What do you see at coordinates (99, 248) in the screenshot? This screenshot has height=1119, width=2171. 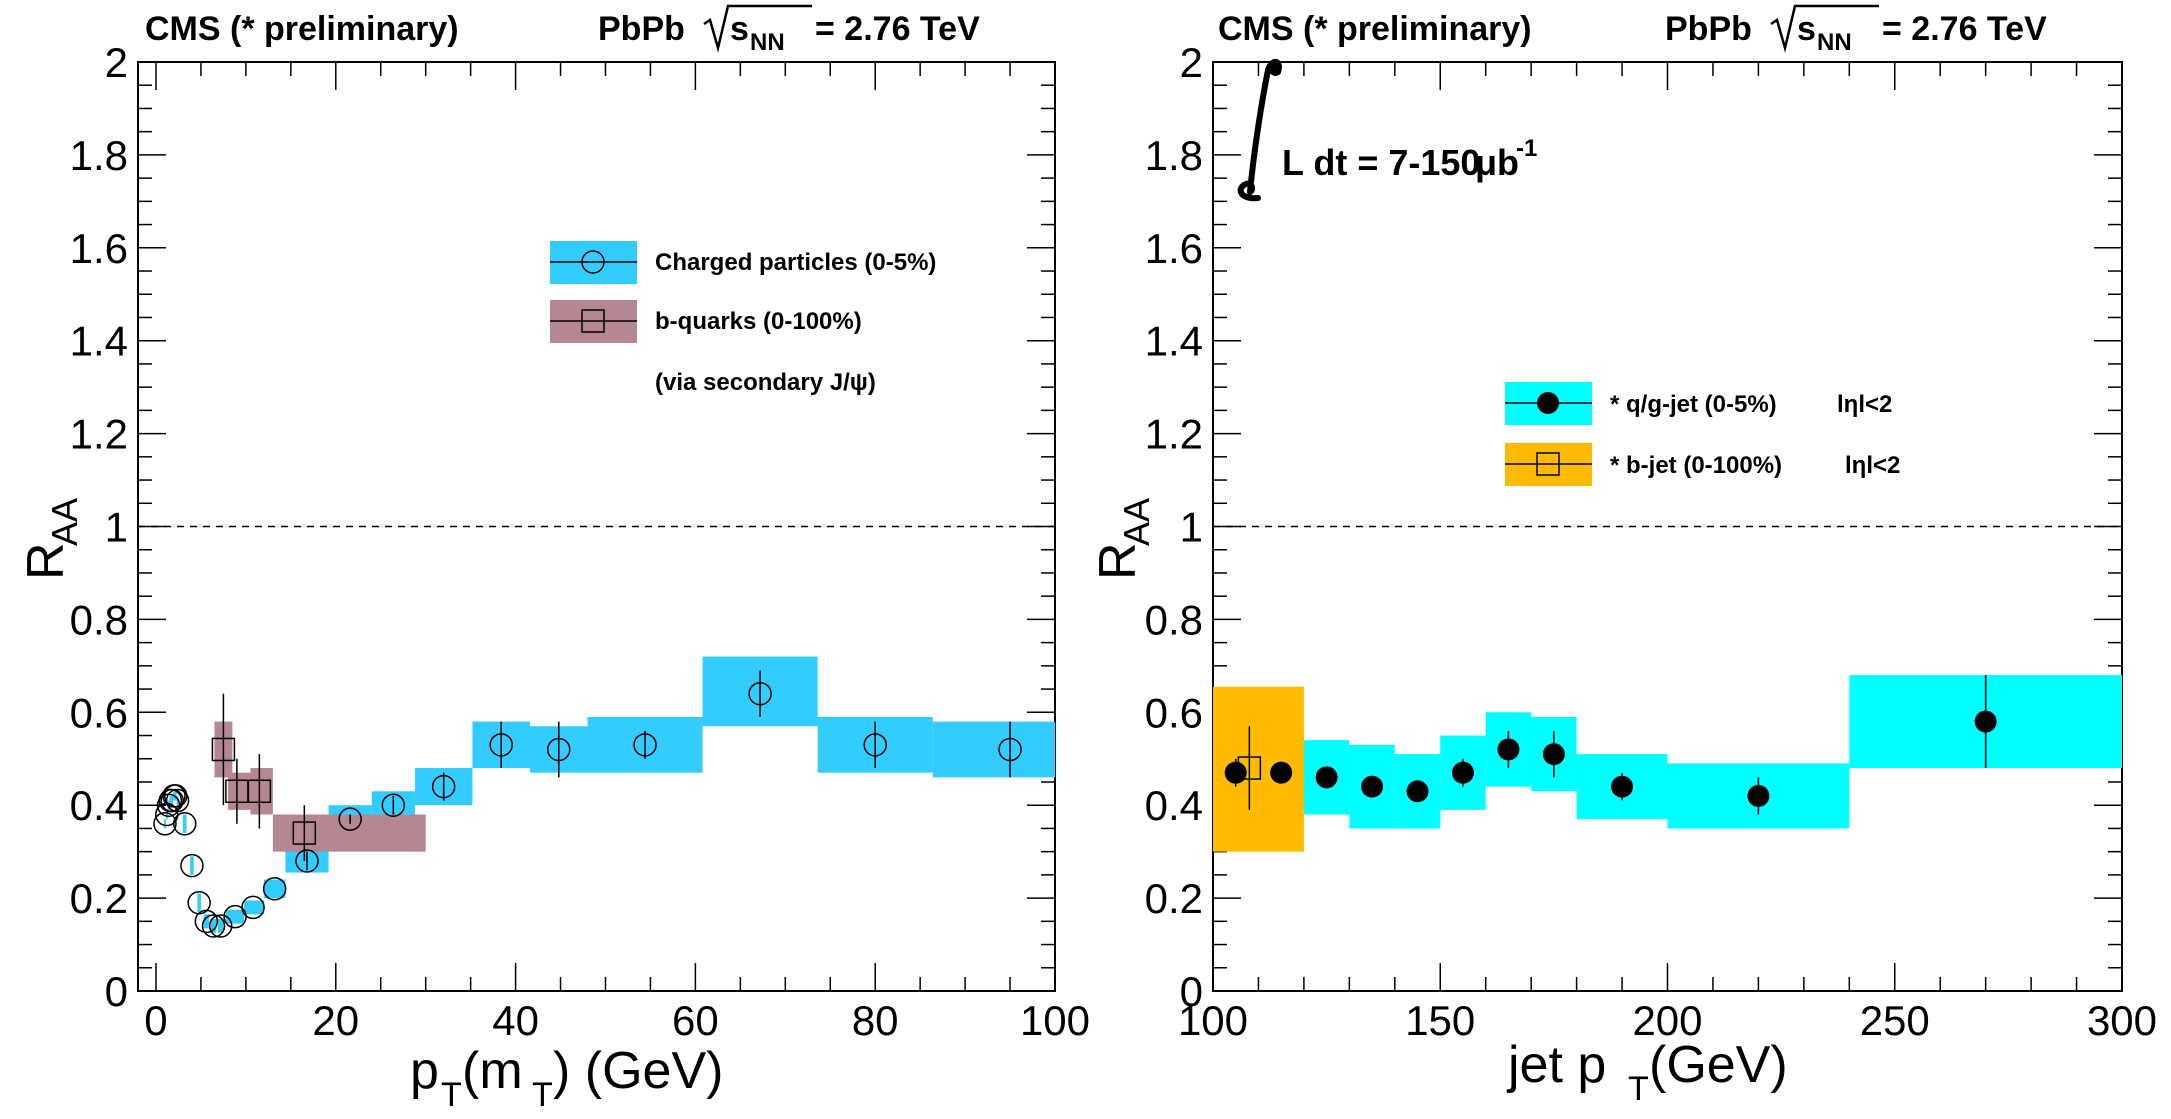 I see `left-y-tick-label: 1.6` at bounding box center [99, 248].